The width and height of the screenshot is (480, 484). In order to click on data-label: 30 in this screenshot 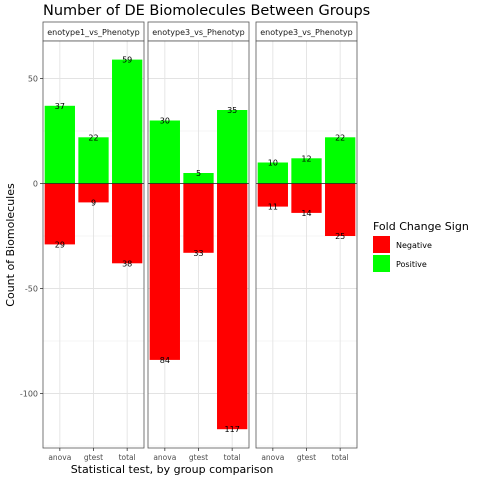, I will do `click(165, 121)`.